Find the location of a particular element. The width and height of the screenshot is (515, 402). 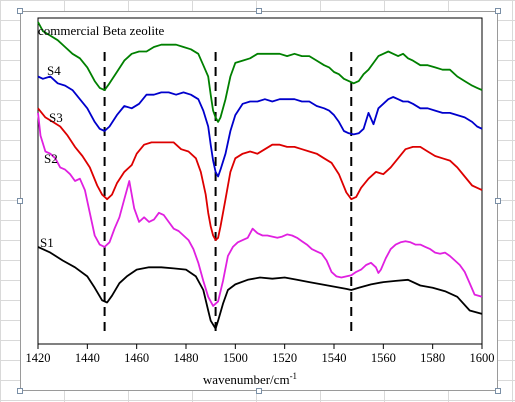

x-tick-label-1520: 1520 is located at coordinates (284, 358).